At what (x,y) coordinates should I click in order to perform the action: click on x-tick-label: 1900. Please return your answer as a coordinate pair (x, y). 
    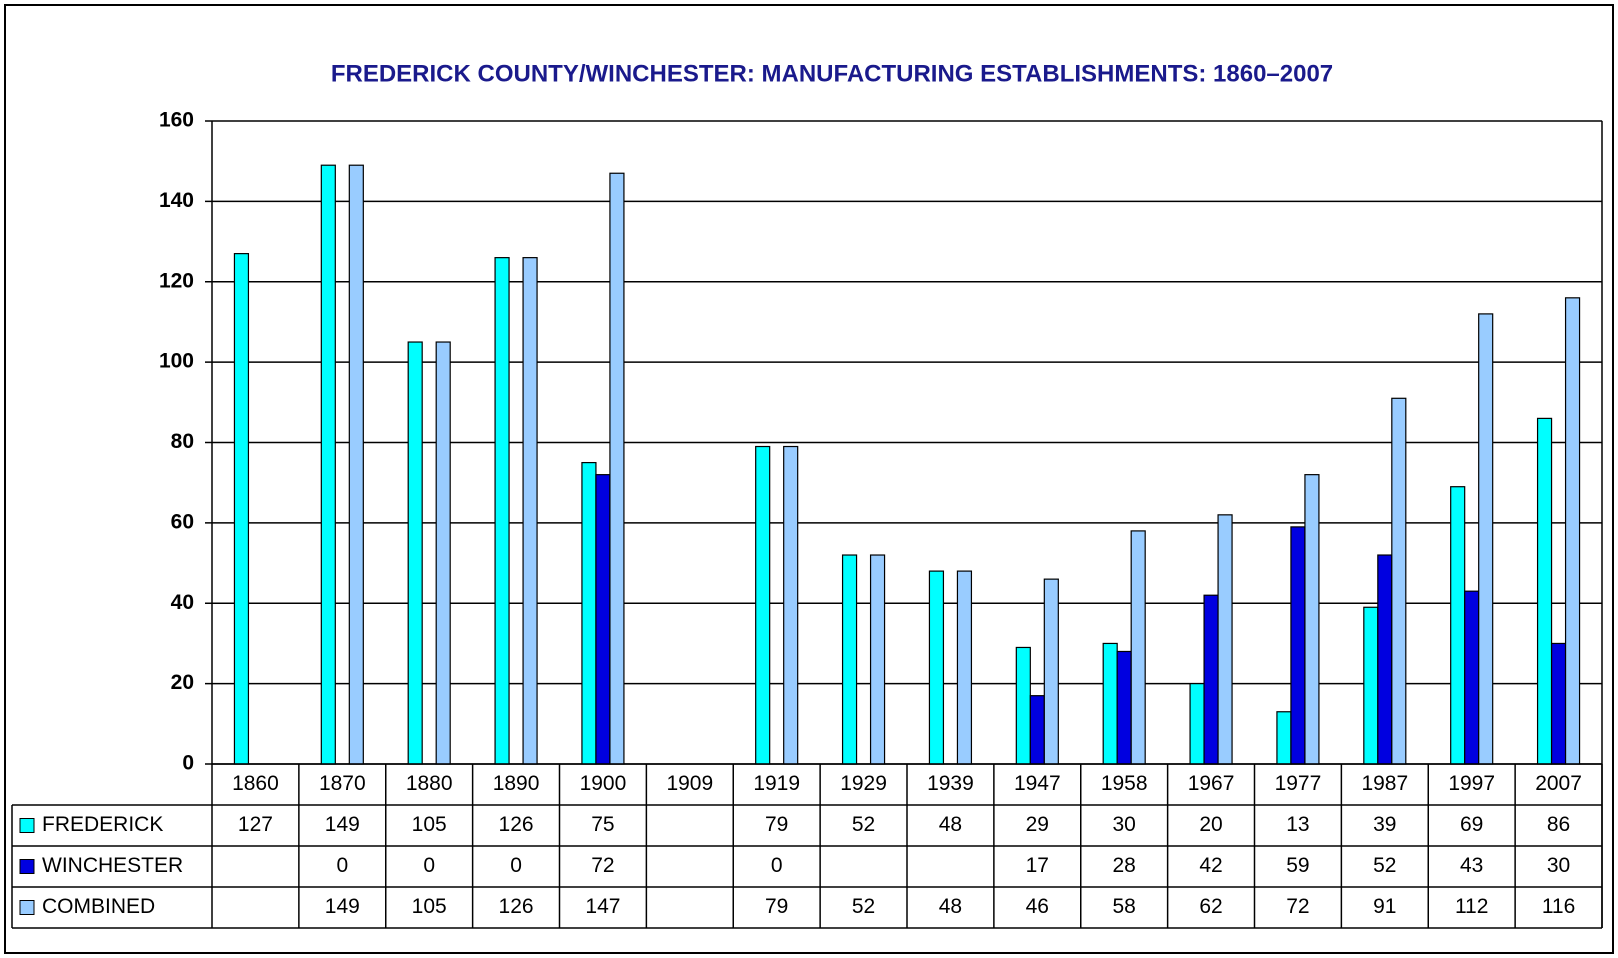
    Looking at the image, I should click on (603, 783).